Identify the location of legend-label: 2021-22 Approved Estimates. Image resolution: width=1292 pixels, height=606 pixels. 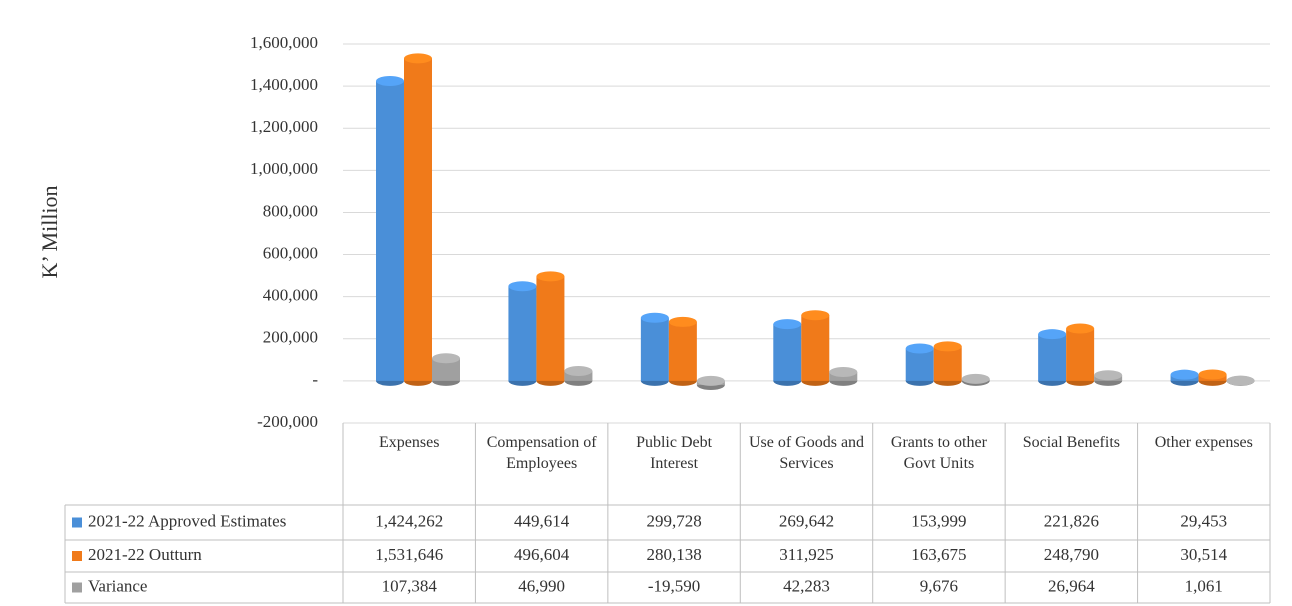
(187, 520).